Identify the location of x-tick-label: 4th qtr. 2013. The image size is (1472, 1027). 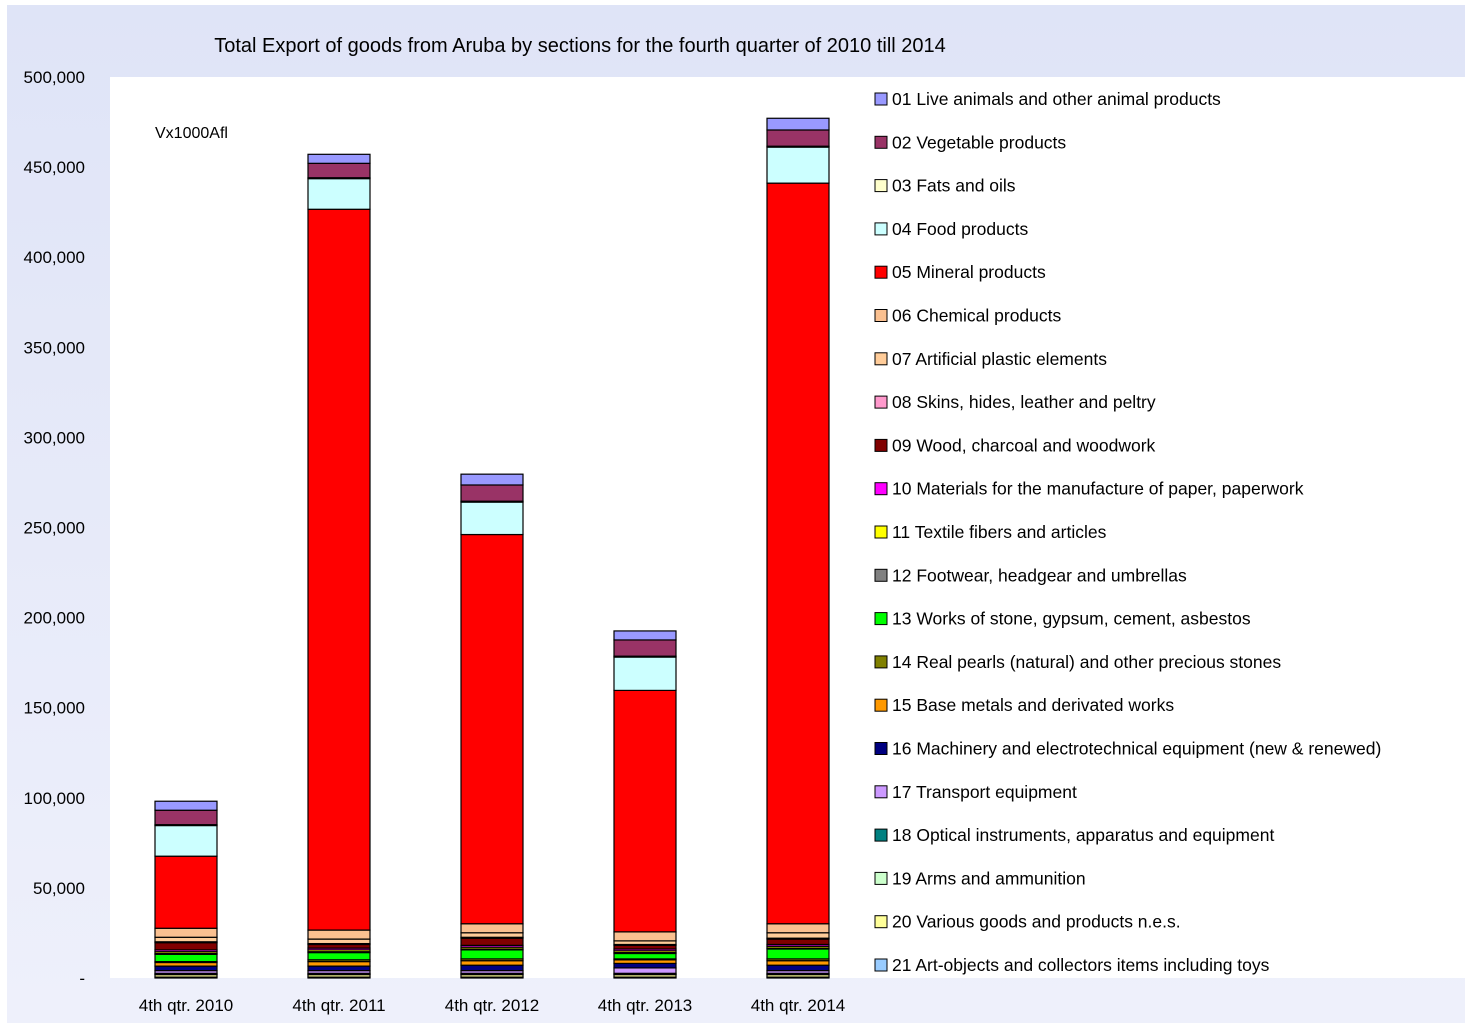
(645, 1005).